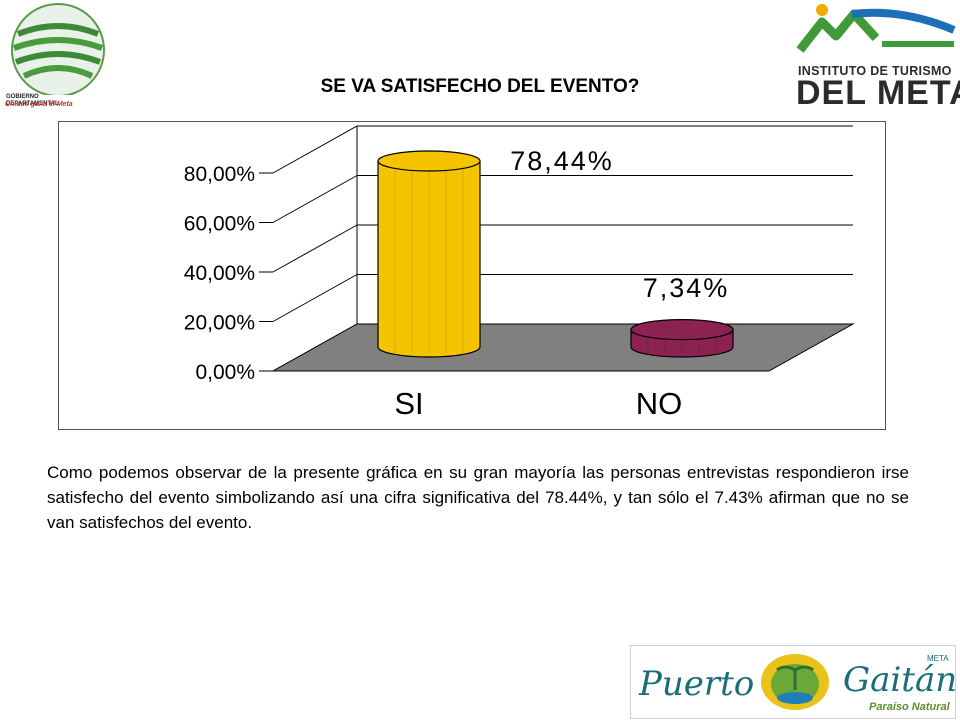 Image resolution: width=960 pixels, height=720 pixels. I want to click on footer-tagline: Paraíso Natural, so click(909, 707).